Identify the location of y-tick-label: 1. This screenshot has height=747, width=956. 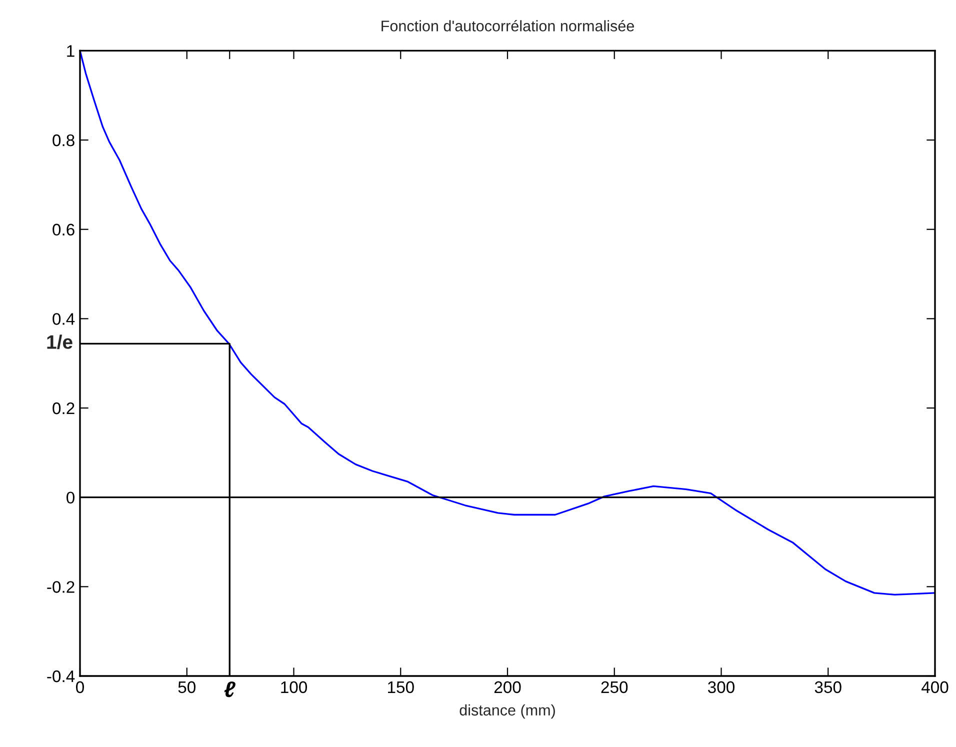
(70, 51).